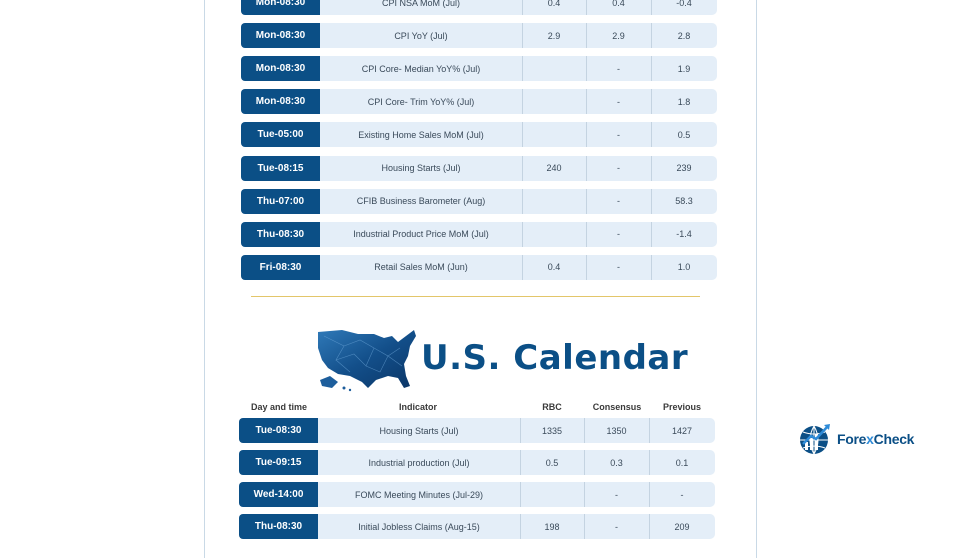 The width and height of the screenshot is (960, 558). What do you see at coordinates (554, 267) in the screenshot?
I see `rbc-cell: 0.4` at bounding box center [554, 267].